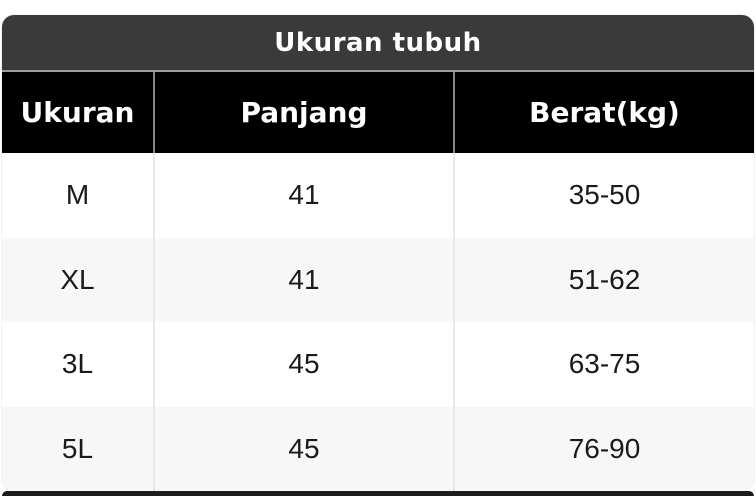  I want to click on table-cell: XL, so click(78, 279).